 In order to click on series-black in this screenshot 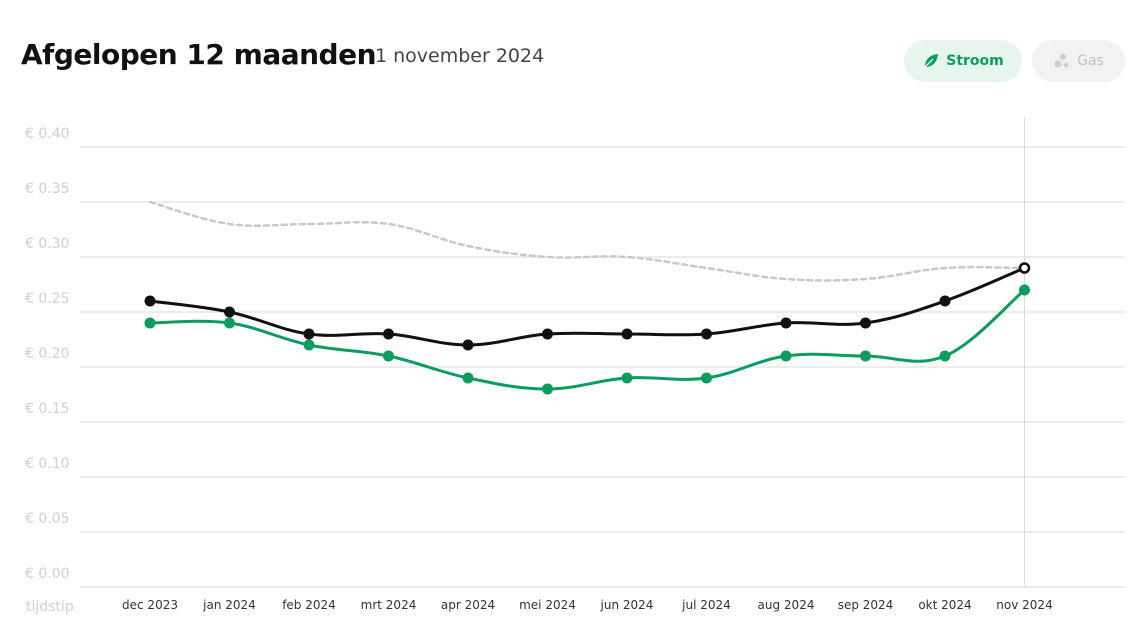, I will do `click(587, 306)`.